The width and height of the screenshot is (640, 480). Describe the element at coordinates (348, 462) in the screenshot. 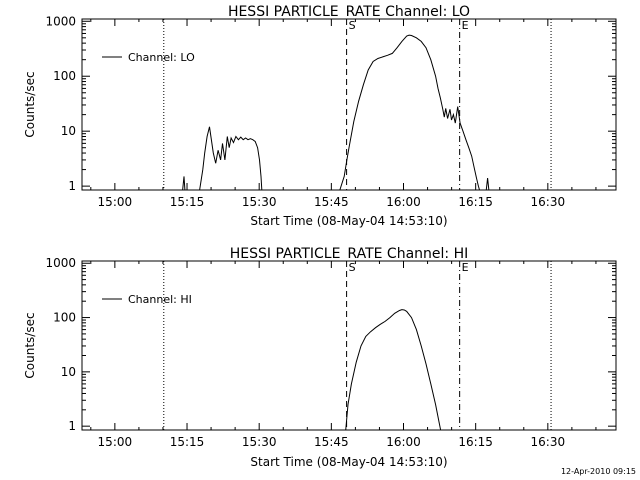

I see `hi-channel-x-axis-label: Start Time (08-May-04 14:53:10)` at that location.